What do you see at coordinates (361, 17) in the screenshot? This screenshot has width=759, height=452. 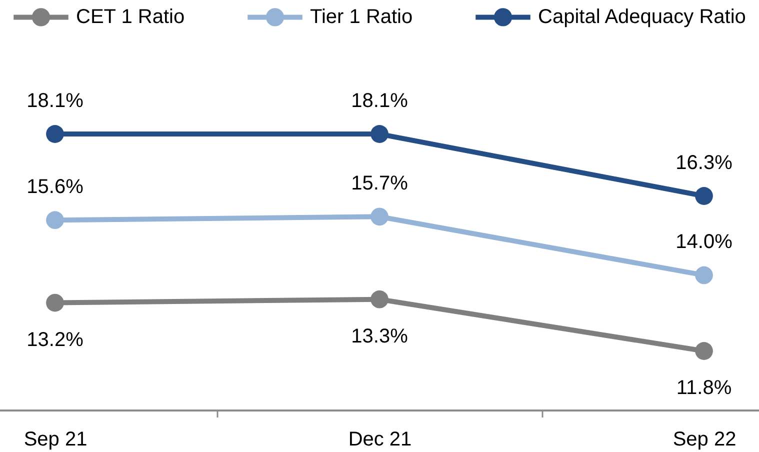 I see `legend-label: Tier 1 Ratio` at bounding box center [361, 17].